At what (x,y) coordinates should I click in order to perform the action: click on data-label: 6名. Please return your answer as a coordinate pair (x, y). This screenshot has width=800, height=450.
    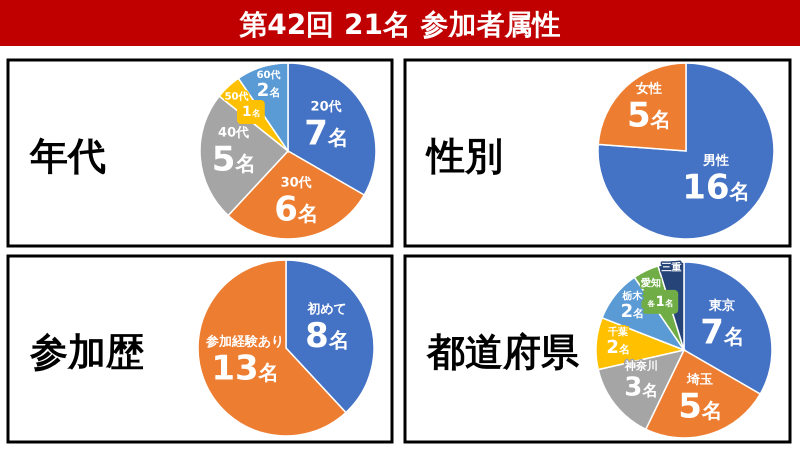
    Looking at the image, I should click on (296, 209).